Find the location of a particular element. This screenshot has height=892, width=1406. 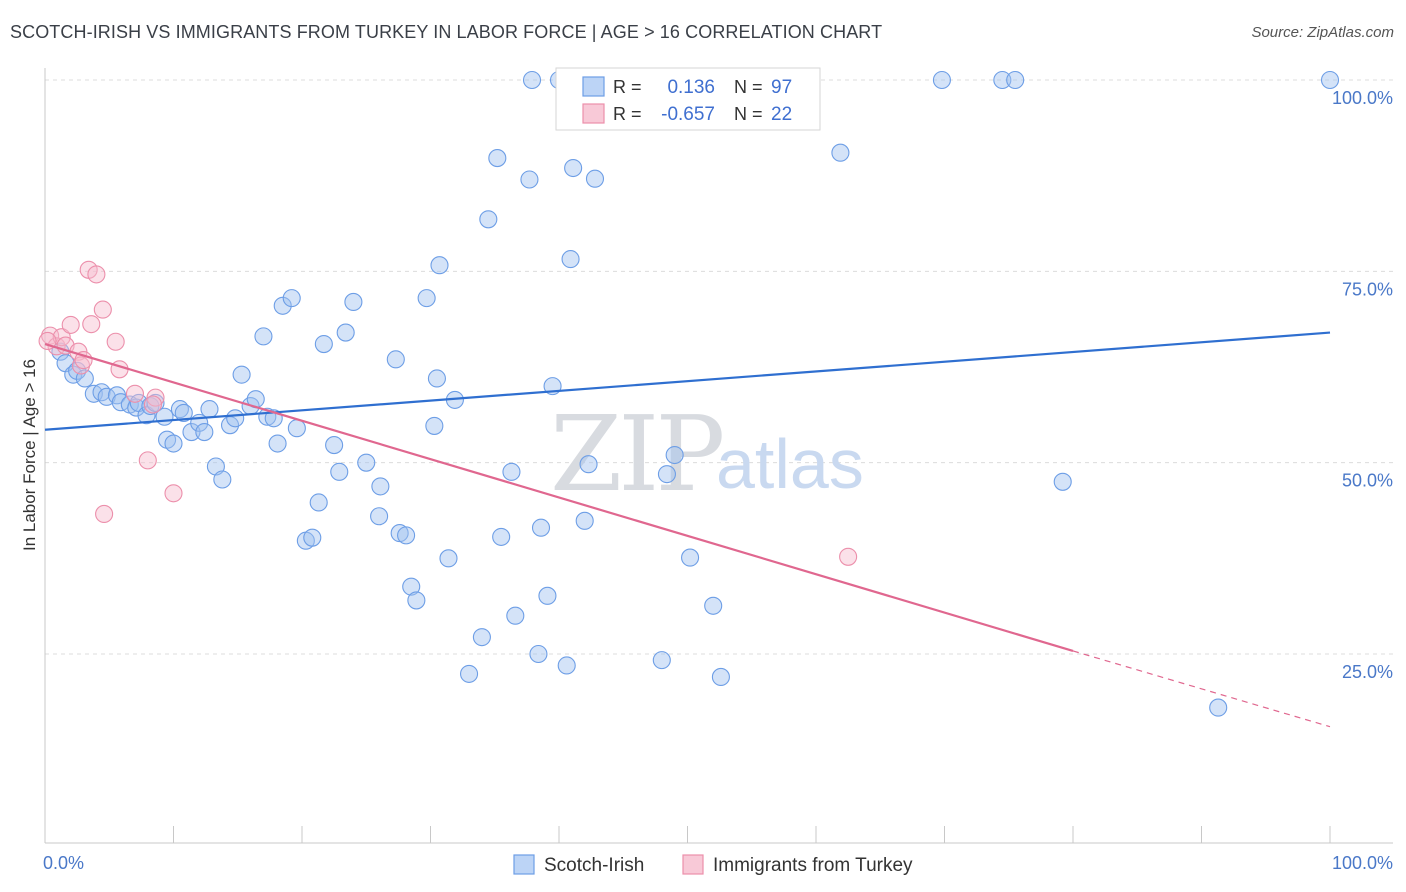

legend-n-label-1: N = is located at coordinates (748, 87).